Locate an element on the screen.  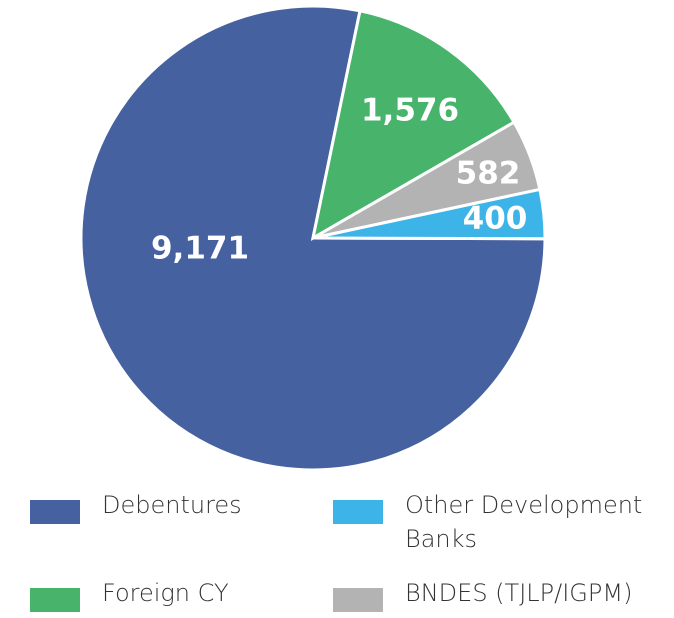
legend-label: BNDES (TJLP/IGPM) is located at coordinates (519, 593).